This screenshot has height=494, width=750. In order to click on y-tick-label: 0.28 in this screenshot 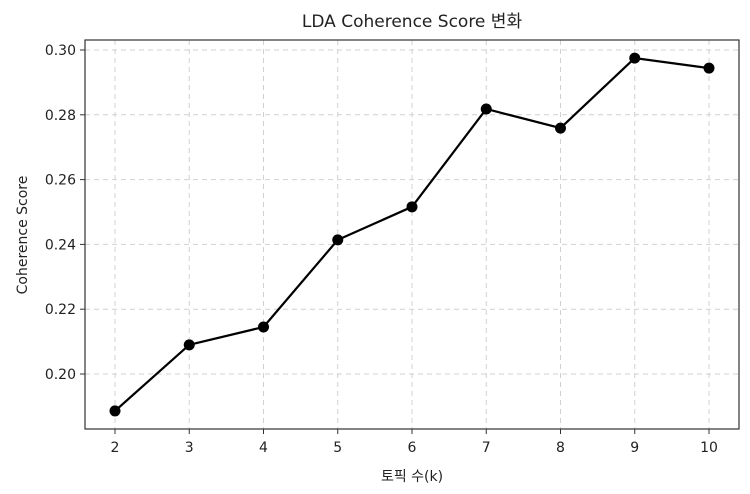, I will do `click(60, 116)`.